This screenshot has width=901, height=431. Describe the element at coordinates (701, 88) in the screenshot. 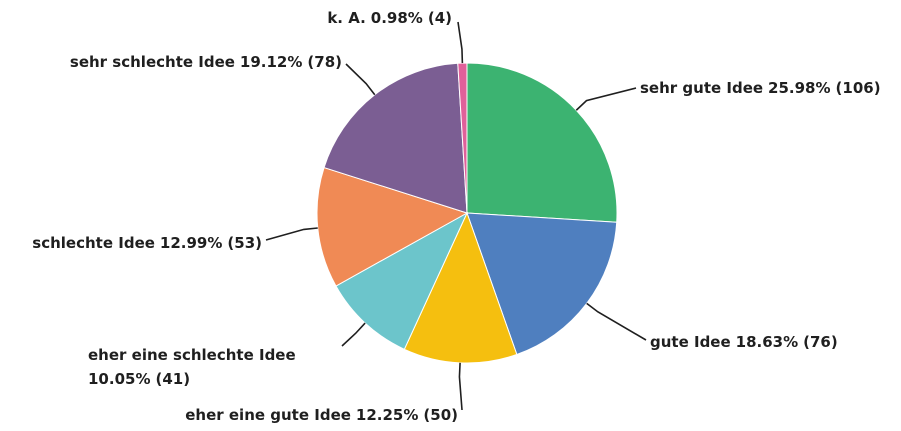

I see `label-name: sehr gute Idee` at that location.